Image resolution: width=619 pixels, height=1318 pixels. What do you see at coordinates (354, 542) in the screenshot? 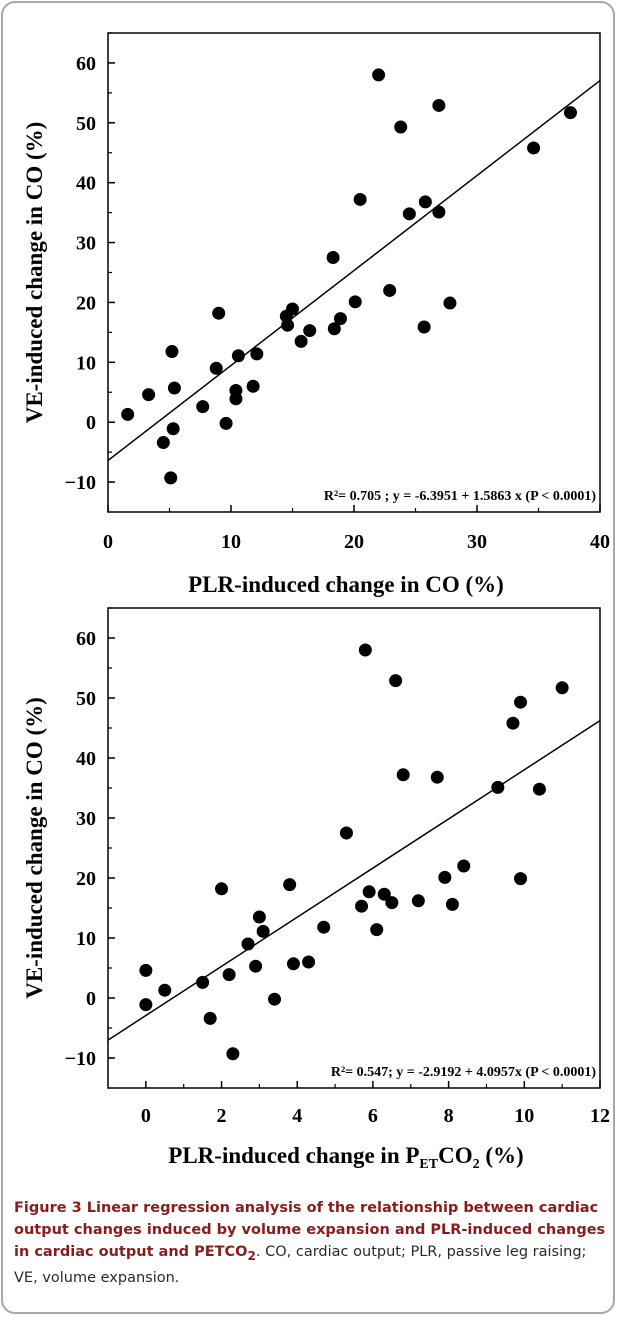
I see `x-tick-label: 20` at bounding box center [354, 542].